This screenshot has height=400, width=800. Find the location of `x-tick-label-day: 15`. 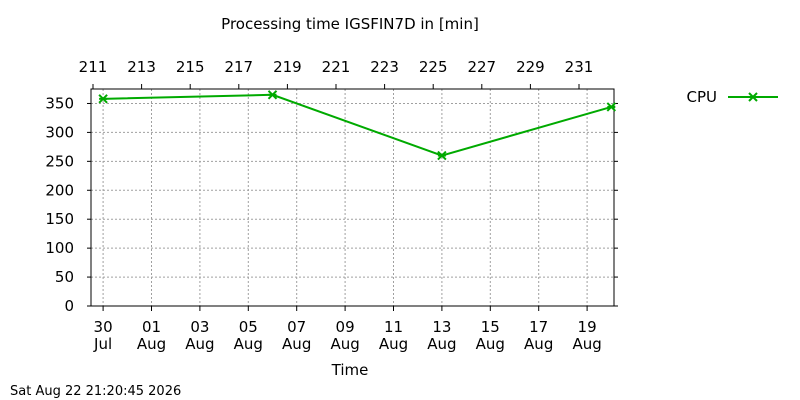

x-tick-label-day: 15 is located at coordinates (490, 327).